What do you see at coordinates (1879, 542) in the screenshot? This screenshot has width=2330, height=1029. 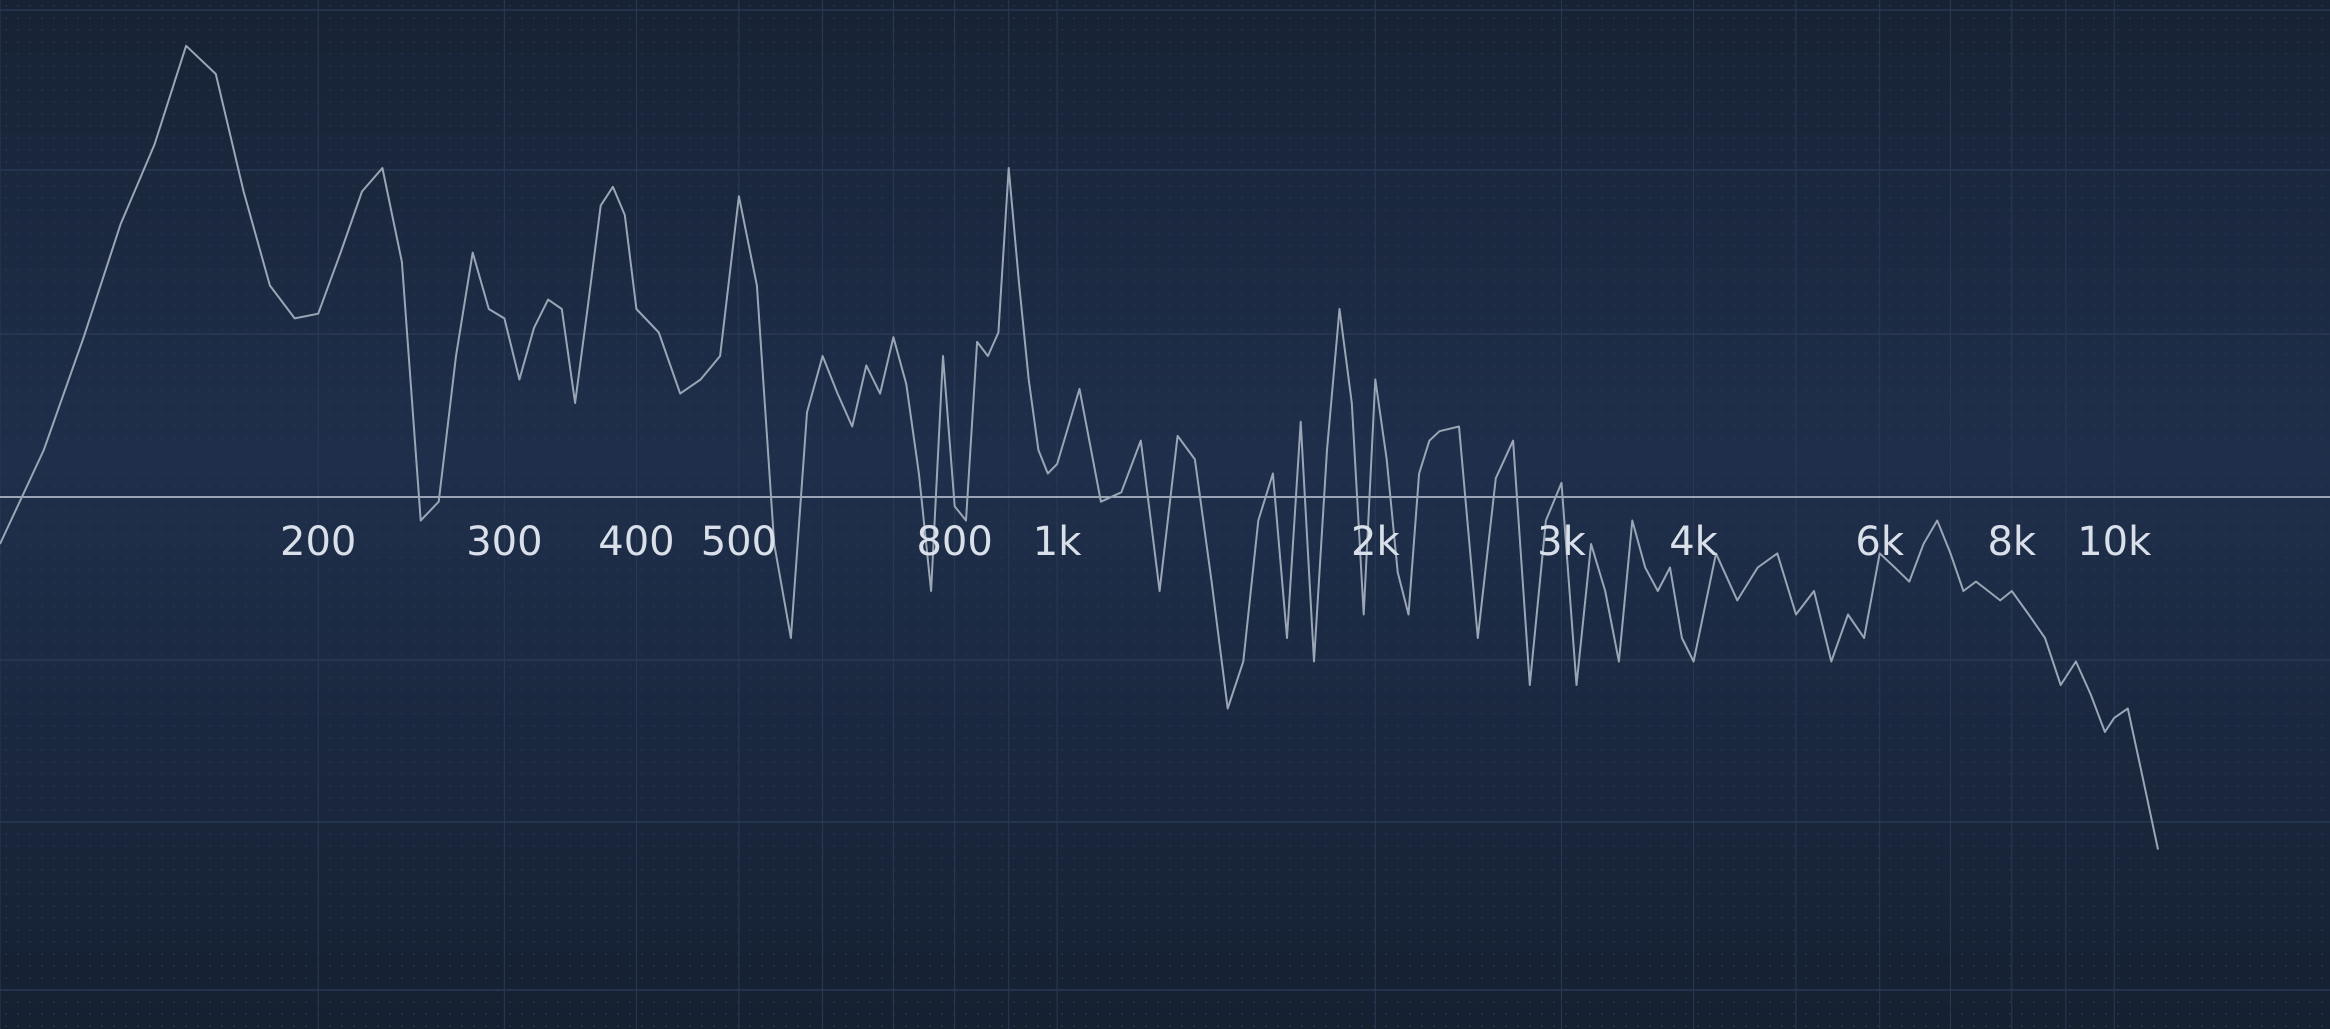 I see `x-tick-label: 6k` at bounding box center [1879, 542].